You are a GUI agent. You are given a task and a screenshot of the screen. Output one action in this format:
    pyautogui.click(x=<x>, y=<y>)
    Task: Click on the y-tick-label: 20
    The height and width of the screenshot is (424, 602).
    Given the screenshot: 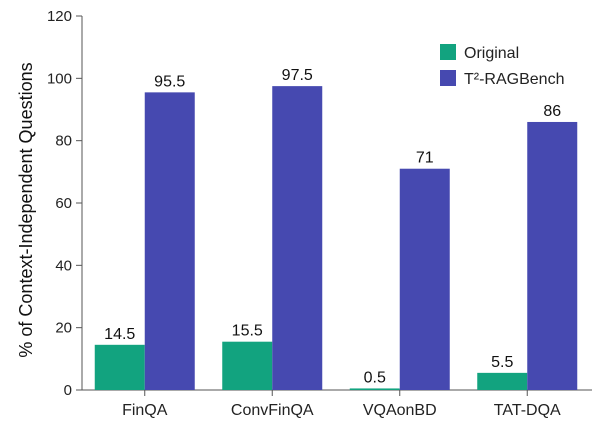 What is the action you would take?
    pyautogui.click(x=63, y=328)
    